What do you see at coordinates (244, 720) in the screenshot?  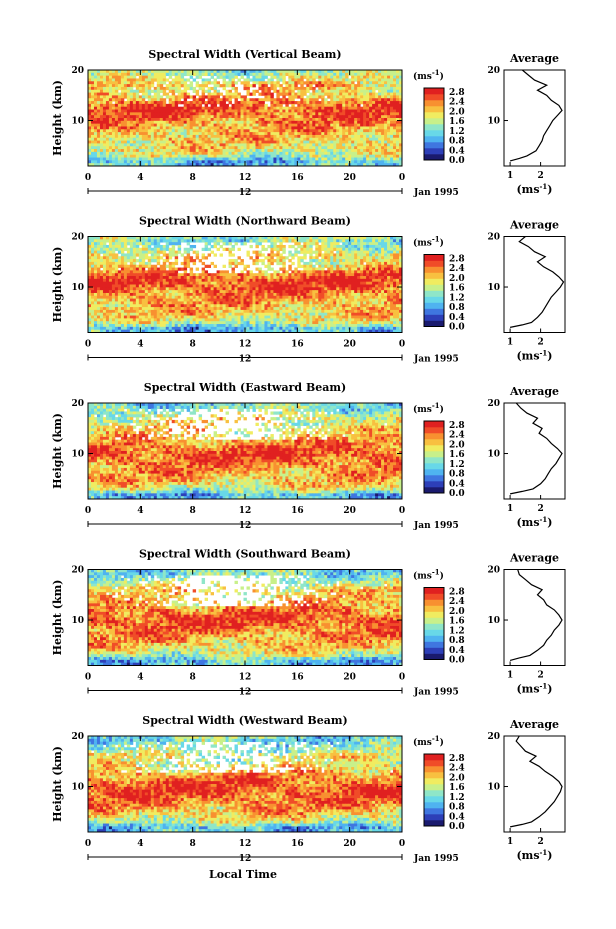 I see `panel-title-5: Spectral Width (Westward Beam)` at bounding box center [244, 720].